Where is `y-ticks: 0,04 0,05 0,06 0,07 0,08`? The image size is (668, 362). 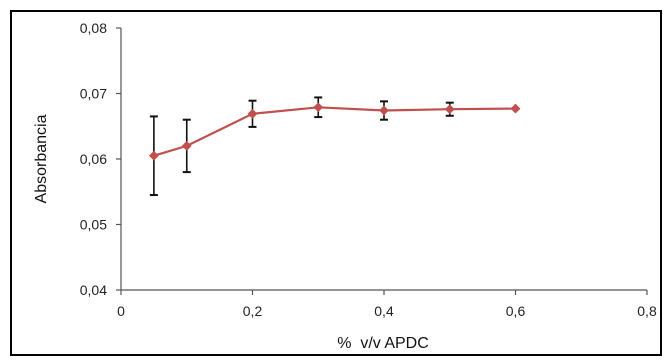 y-ticks: 0,04 0,05 0,06 0,07 0,08 is located at coordinates (100, 159).